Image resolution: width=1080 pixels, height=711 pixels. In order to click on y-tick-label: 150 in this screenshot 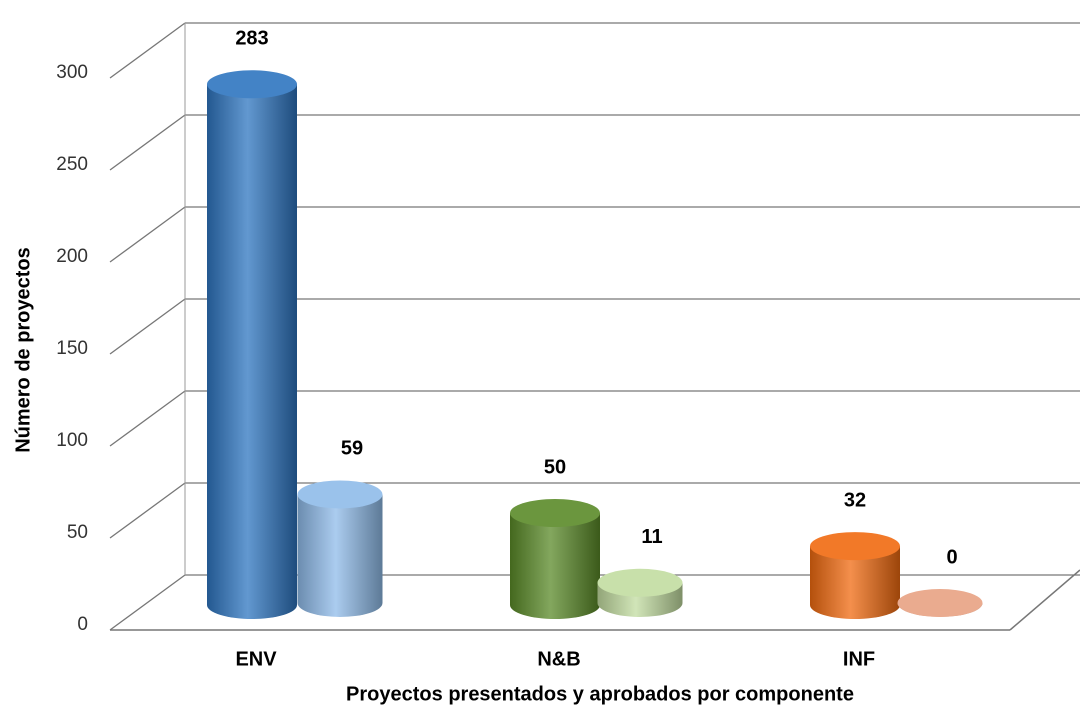, I will do `click(72, 348)`.